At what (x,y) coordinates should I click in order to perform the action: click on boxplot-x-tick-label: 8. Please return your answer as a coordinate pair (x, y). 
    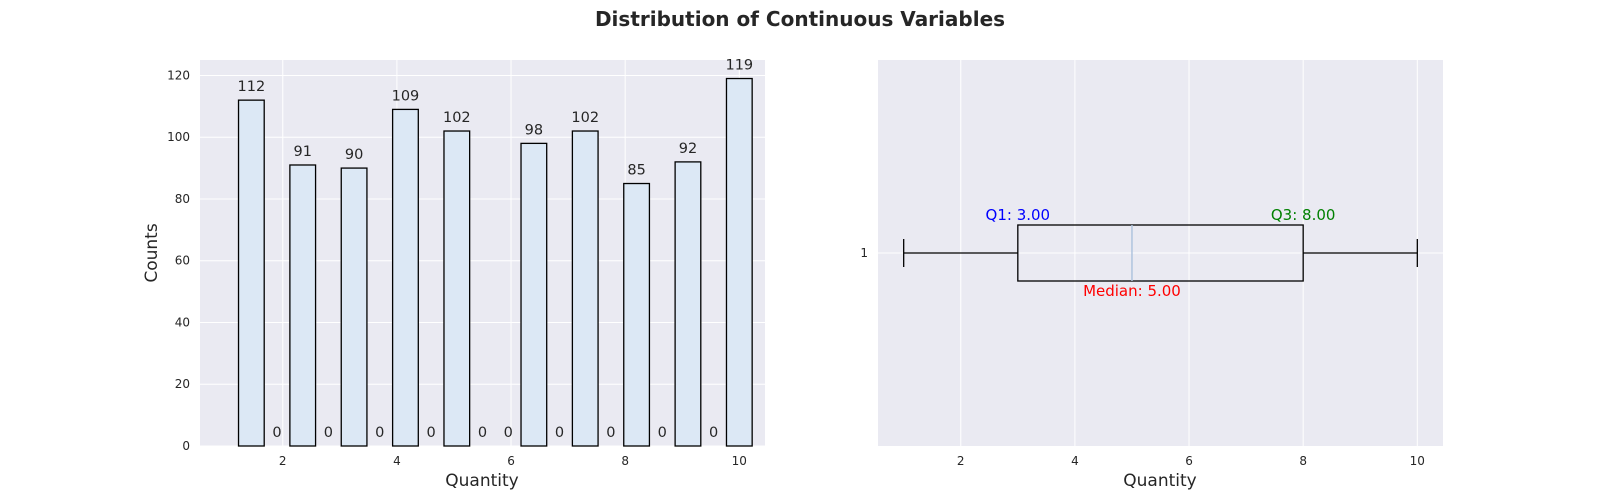
    Looking at the image, I should click on (1303, 461).